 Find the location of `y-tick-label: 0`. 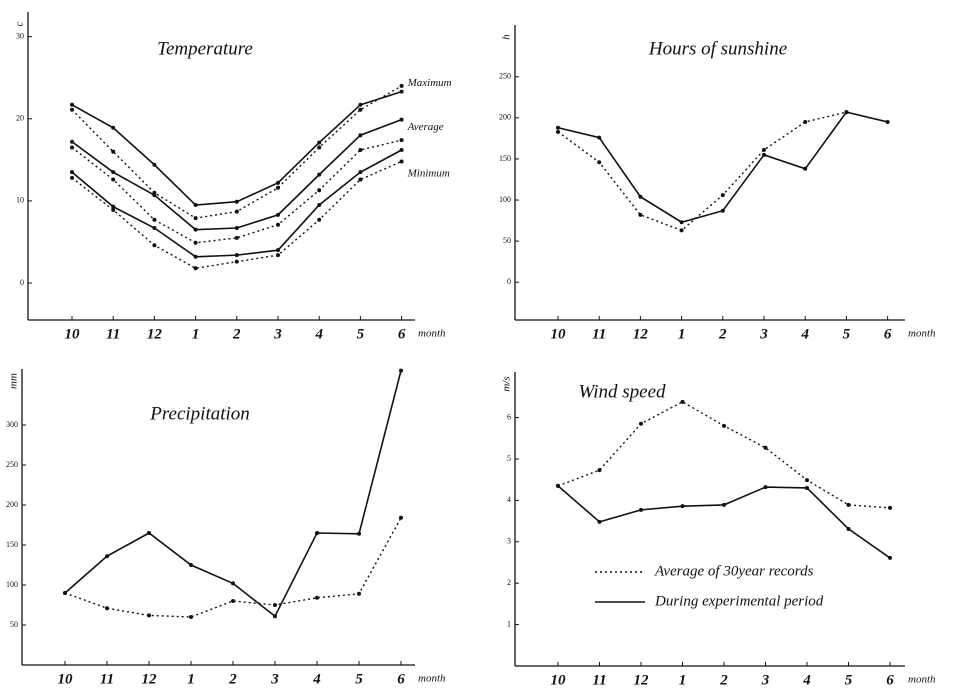

y-tick-label: 0 is located at coordinates (22, 282).